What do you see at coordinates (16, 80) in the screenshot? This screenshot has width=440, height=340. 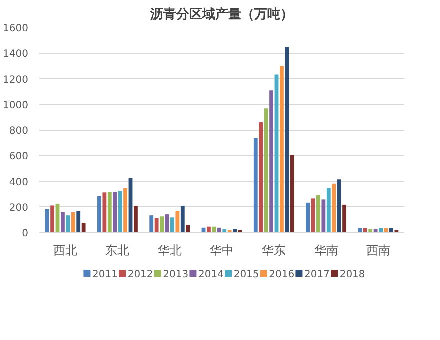 I see `y-tick-label: 1200` at bounding box center [16, 80].